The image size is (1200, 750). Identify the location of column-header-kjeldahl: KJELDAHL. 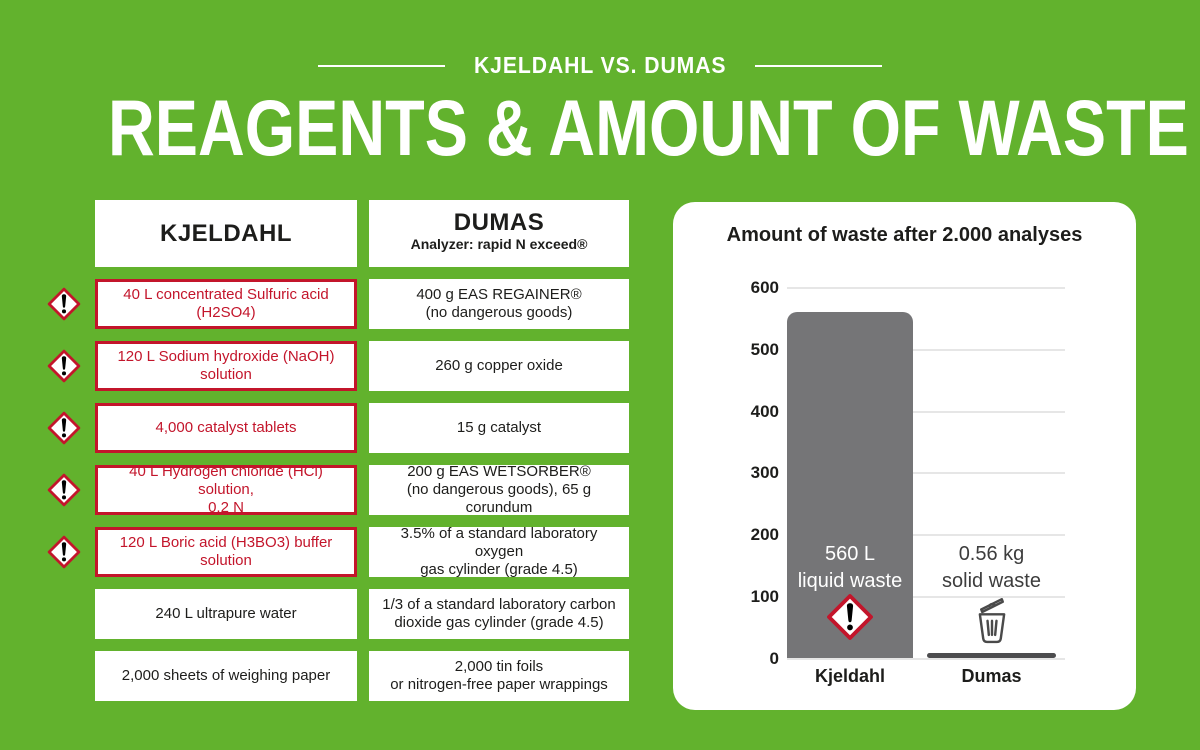
(226, 233).